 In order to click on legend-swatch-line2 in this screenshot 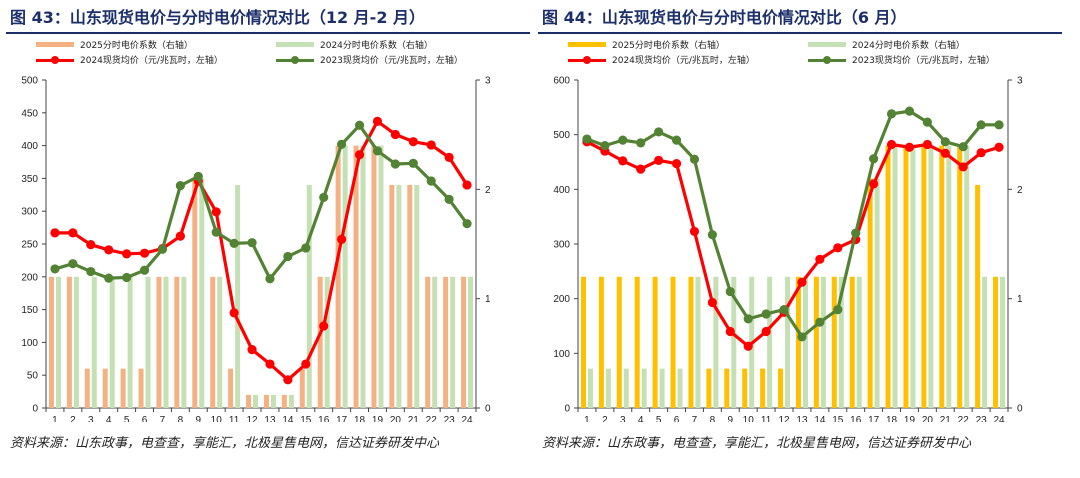, I will do `click(295, 60)`.